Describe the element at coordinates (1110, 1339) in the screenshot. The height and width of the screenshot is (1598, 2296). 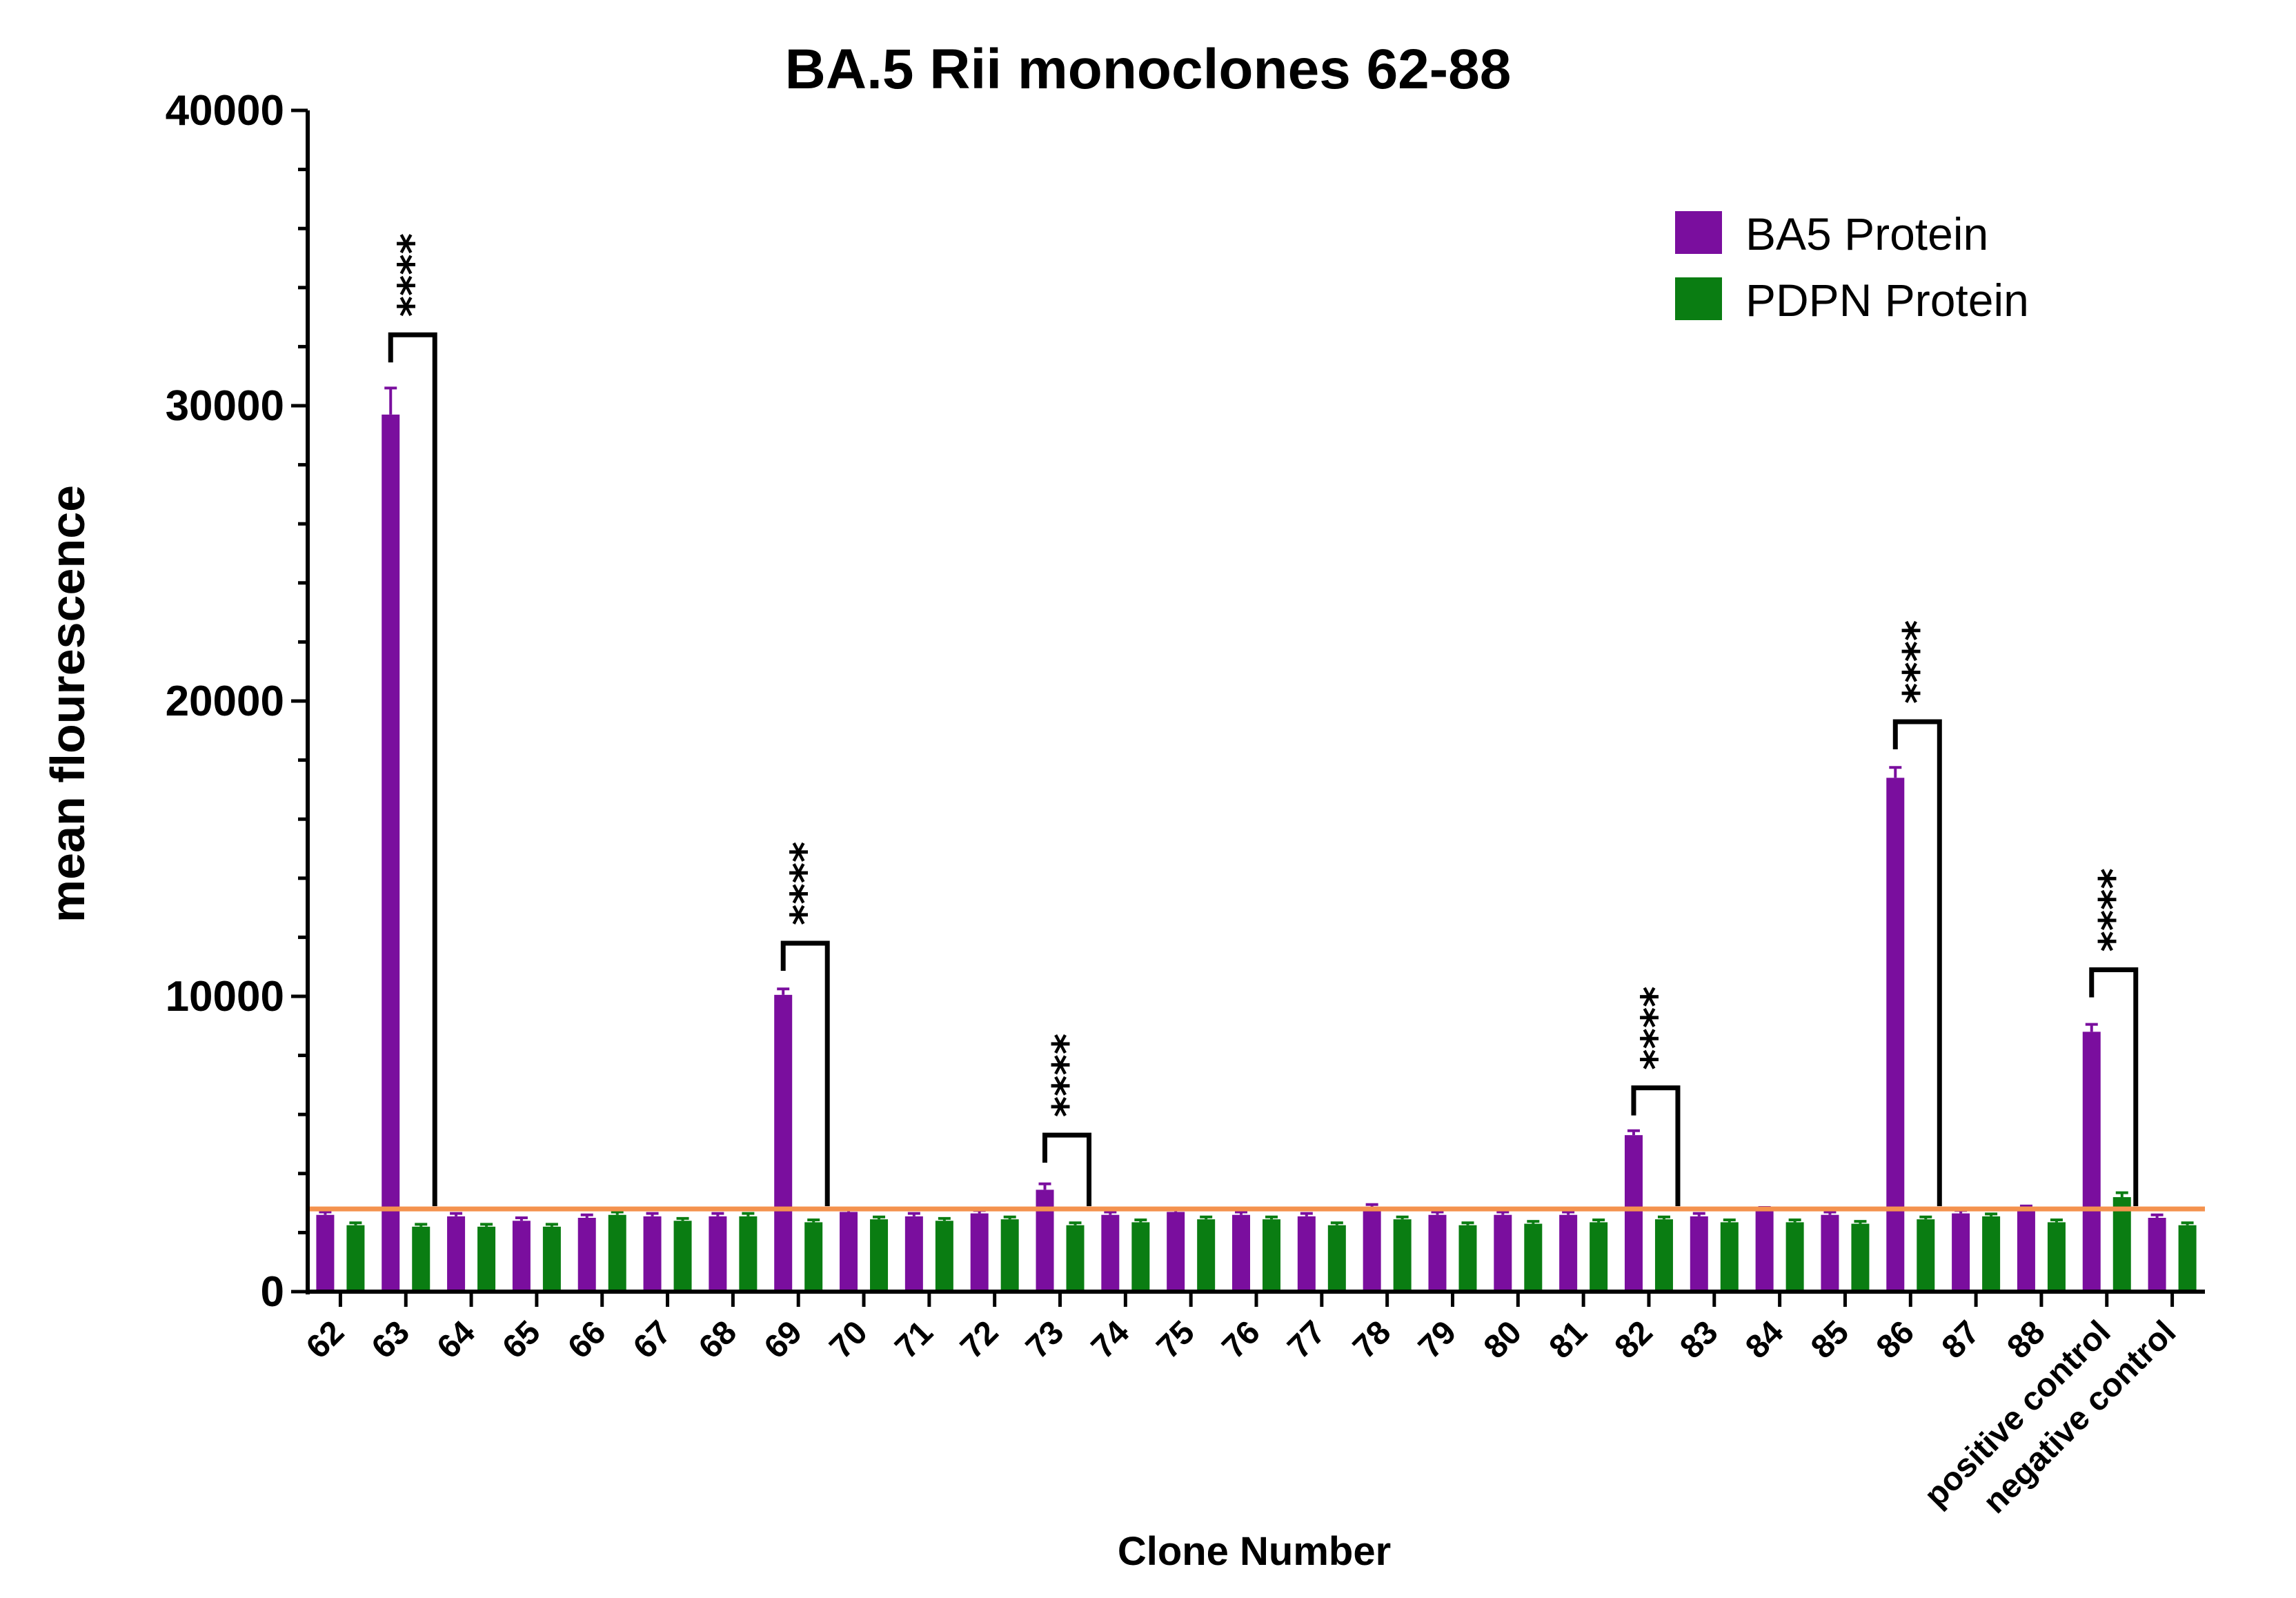
I see `x-tick-label: 74` at that location.